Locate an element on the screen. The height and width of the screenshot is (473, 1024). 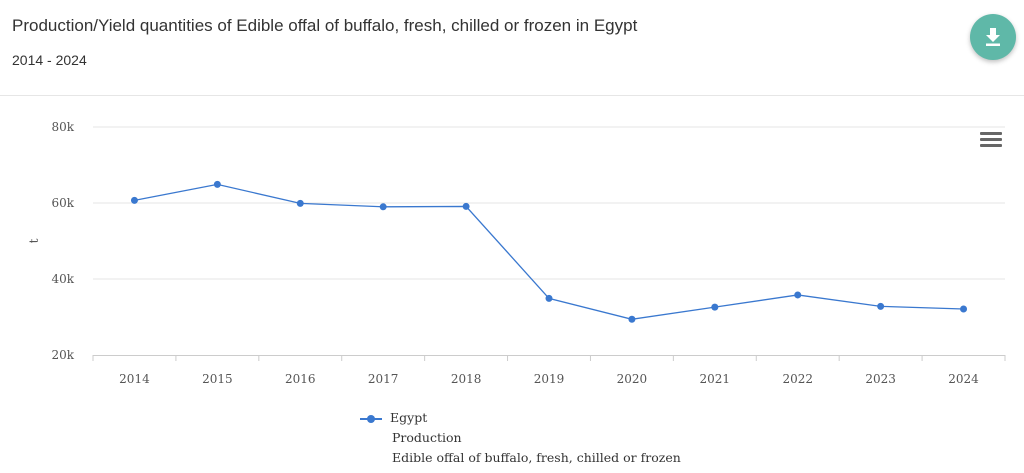
chart-subtitle: 2014 - 2024 is located at coordinates (49, 60).